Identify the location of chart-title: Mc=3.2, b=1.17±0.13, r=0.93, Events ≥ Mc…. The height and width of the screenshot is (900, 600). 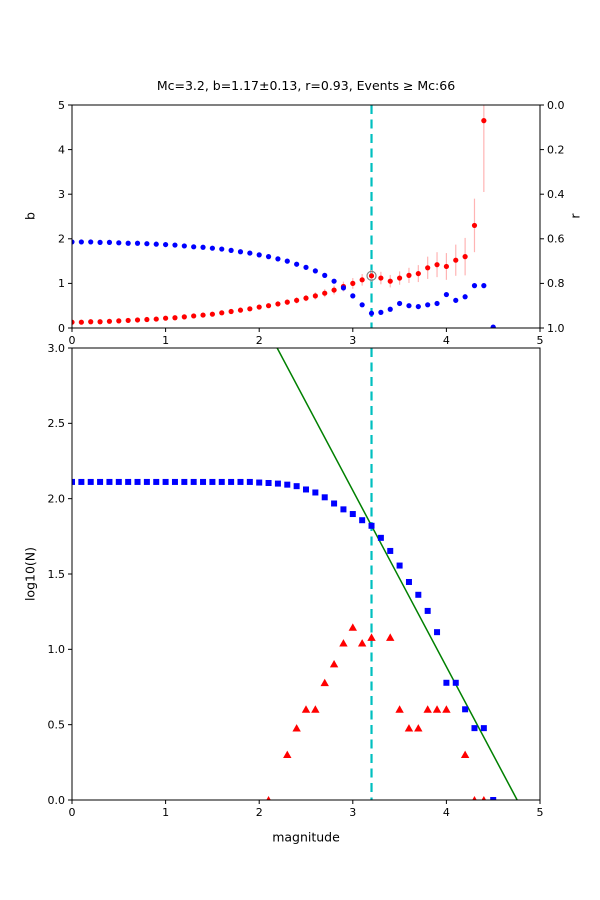
(306, 85).